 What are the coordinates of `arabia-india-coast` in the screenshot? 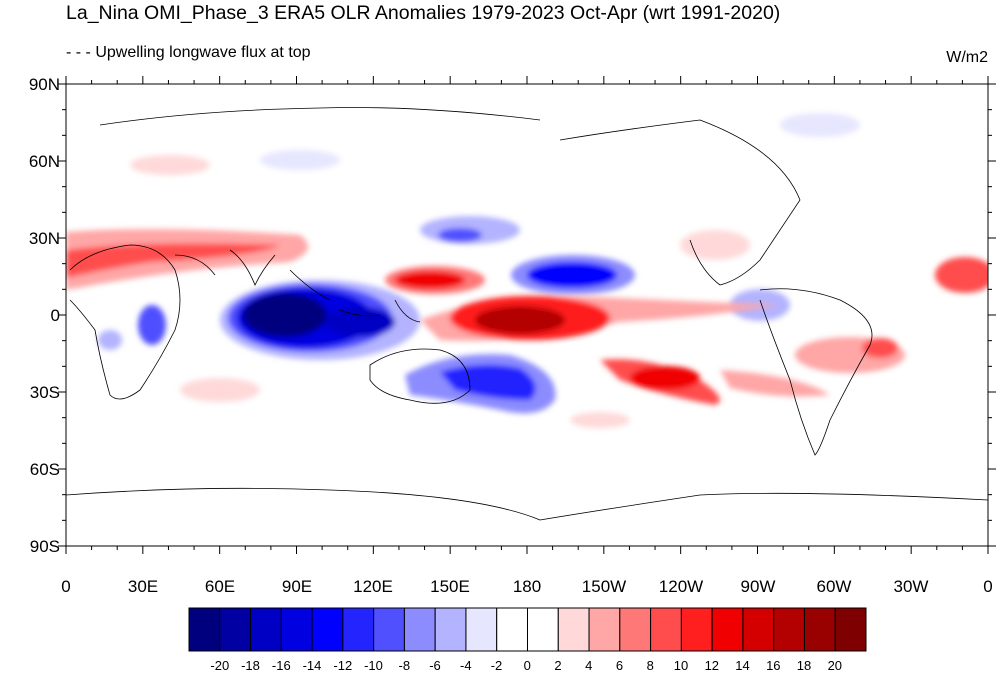 It's located at (225, 268).